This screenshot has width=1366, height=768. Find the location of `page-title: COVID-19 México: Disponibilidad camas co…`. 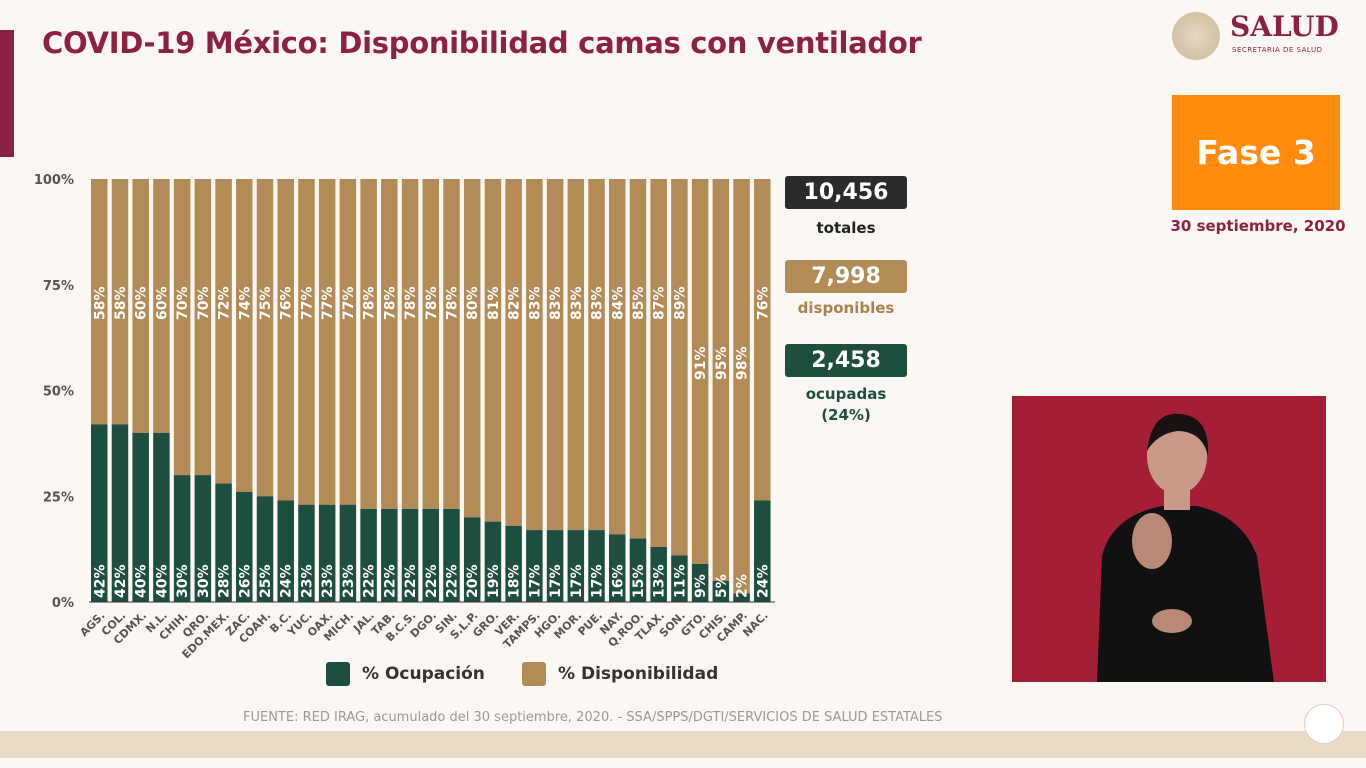

page-title: COVID-19 México: Disponibilidad camas co… is located at coordinates (482, 43).